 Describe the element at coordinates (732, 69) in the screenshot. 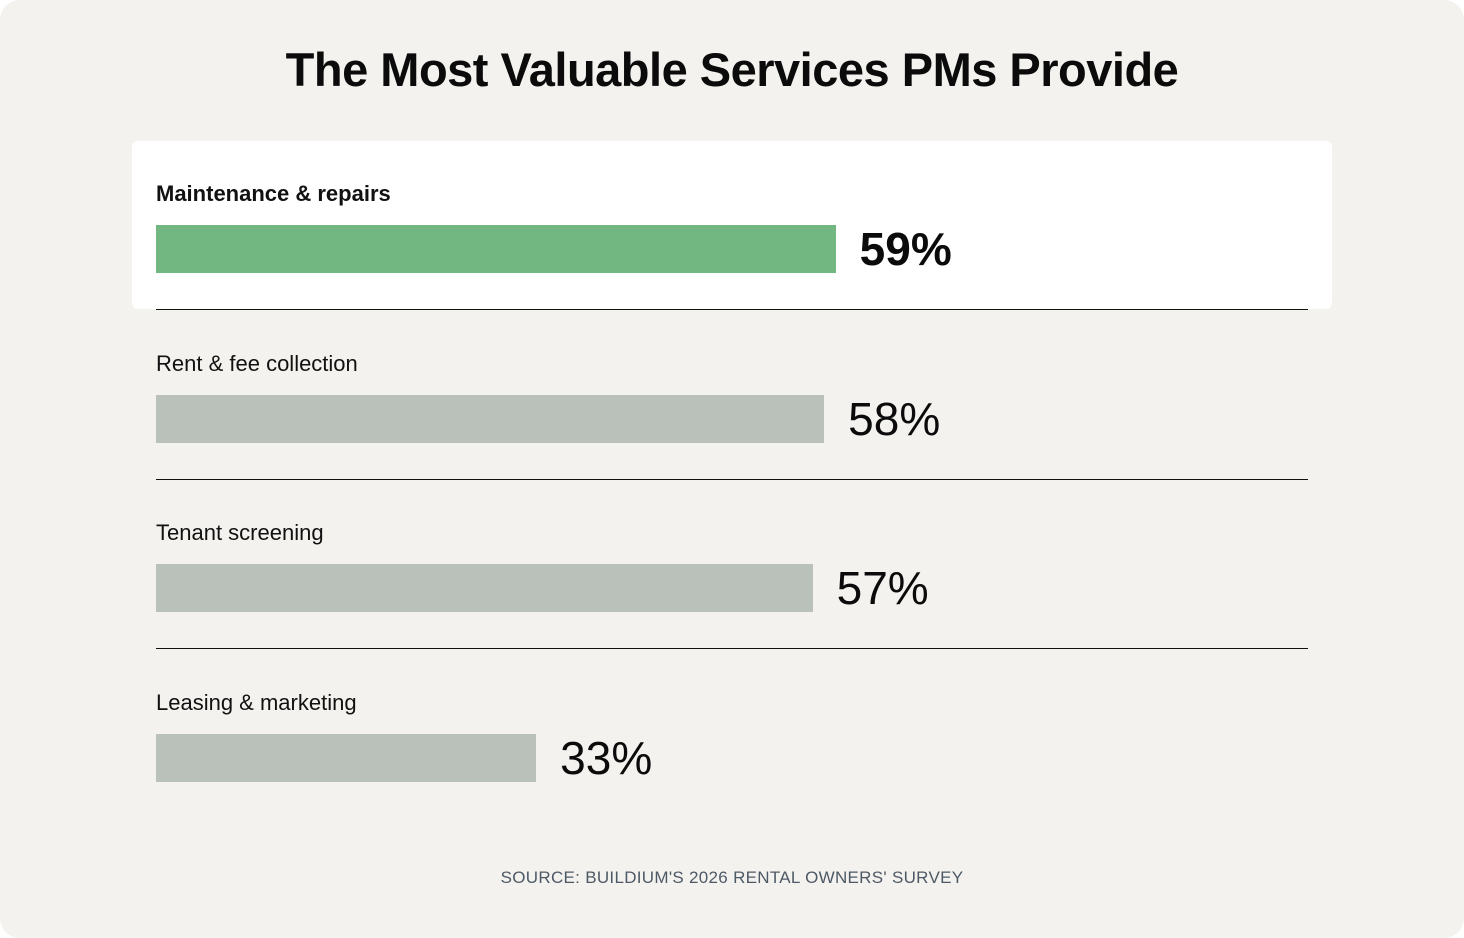

I see `chart-title: The Most Valuable Services PMs Provide` at that location.